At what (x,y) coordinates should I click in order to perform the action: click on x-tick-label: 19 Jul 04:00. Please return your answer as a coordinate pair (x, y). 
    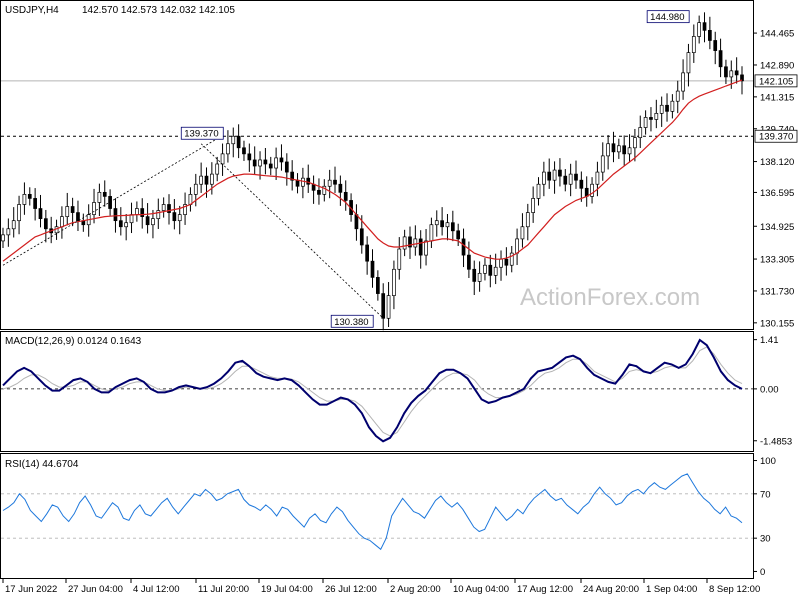
    Looking at the image, I should click on (287, 589).